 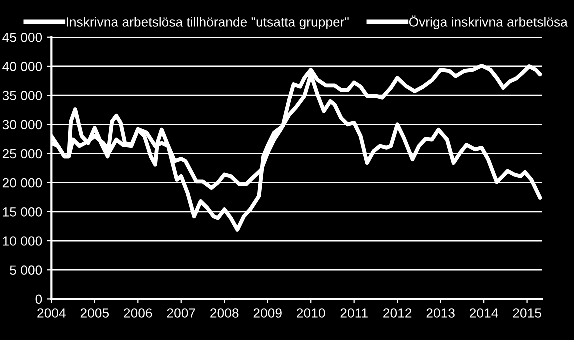 I want to click on x-tick-label: 2007, so click(x=181, y=313).